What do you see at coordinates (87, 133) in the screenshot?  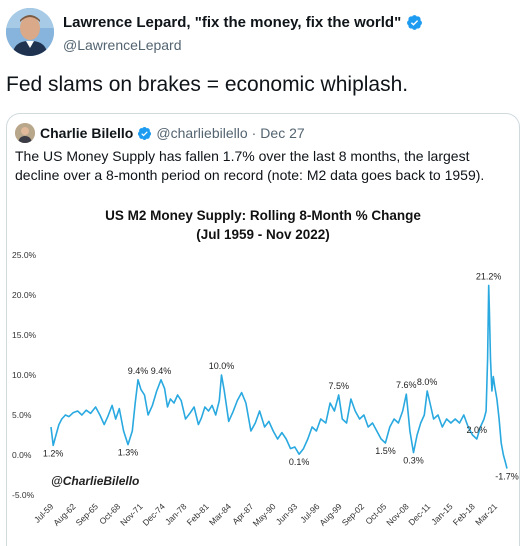 I see `quoted-author-name: Charlie Bilello` at bounding box center [87, 133].